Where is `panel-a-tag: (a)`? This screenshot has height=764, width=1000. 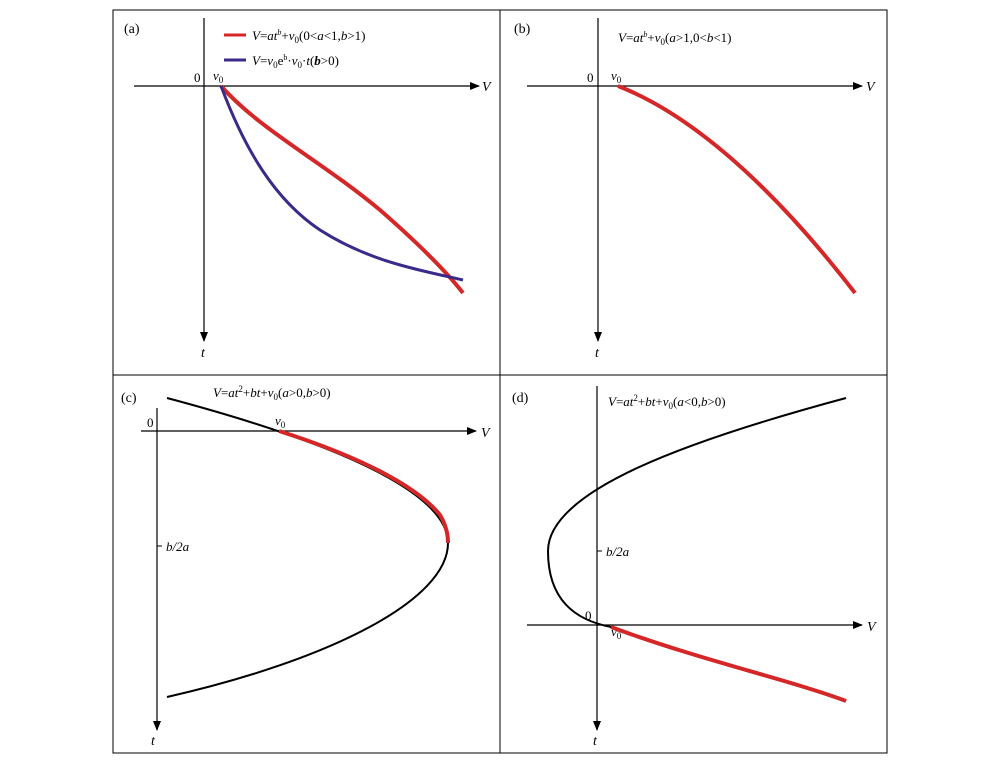
panel-a-tag: (a) is located at coordinates (132, 29).